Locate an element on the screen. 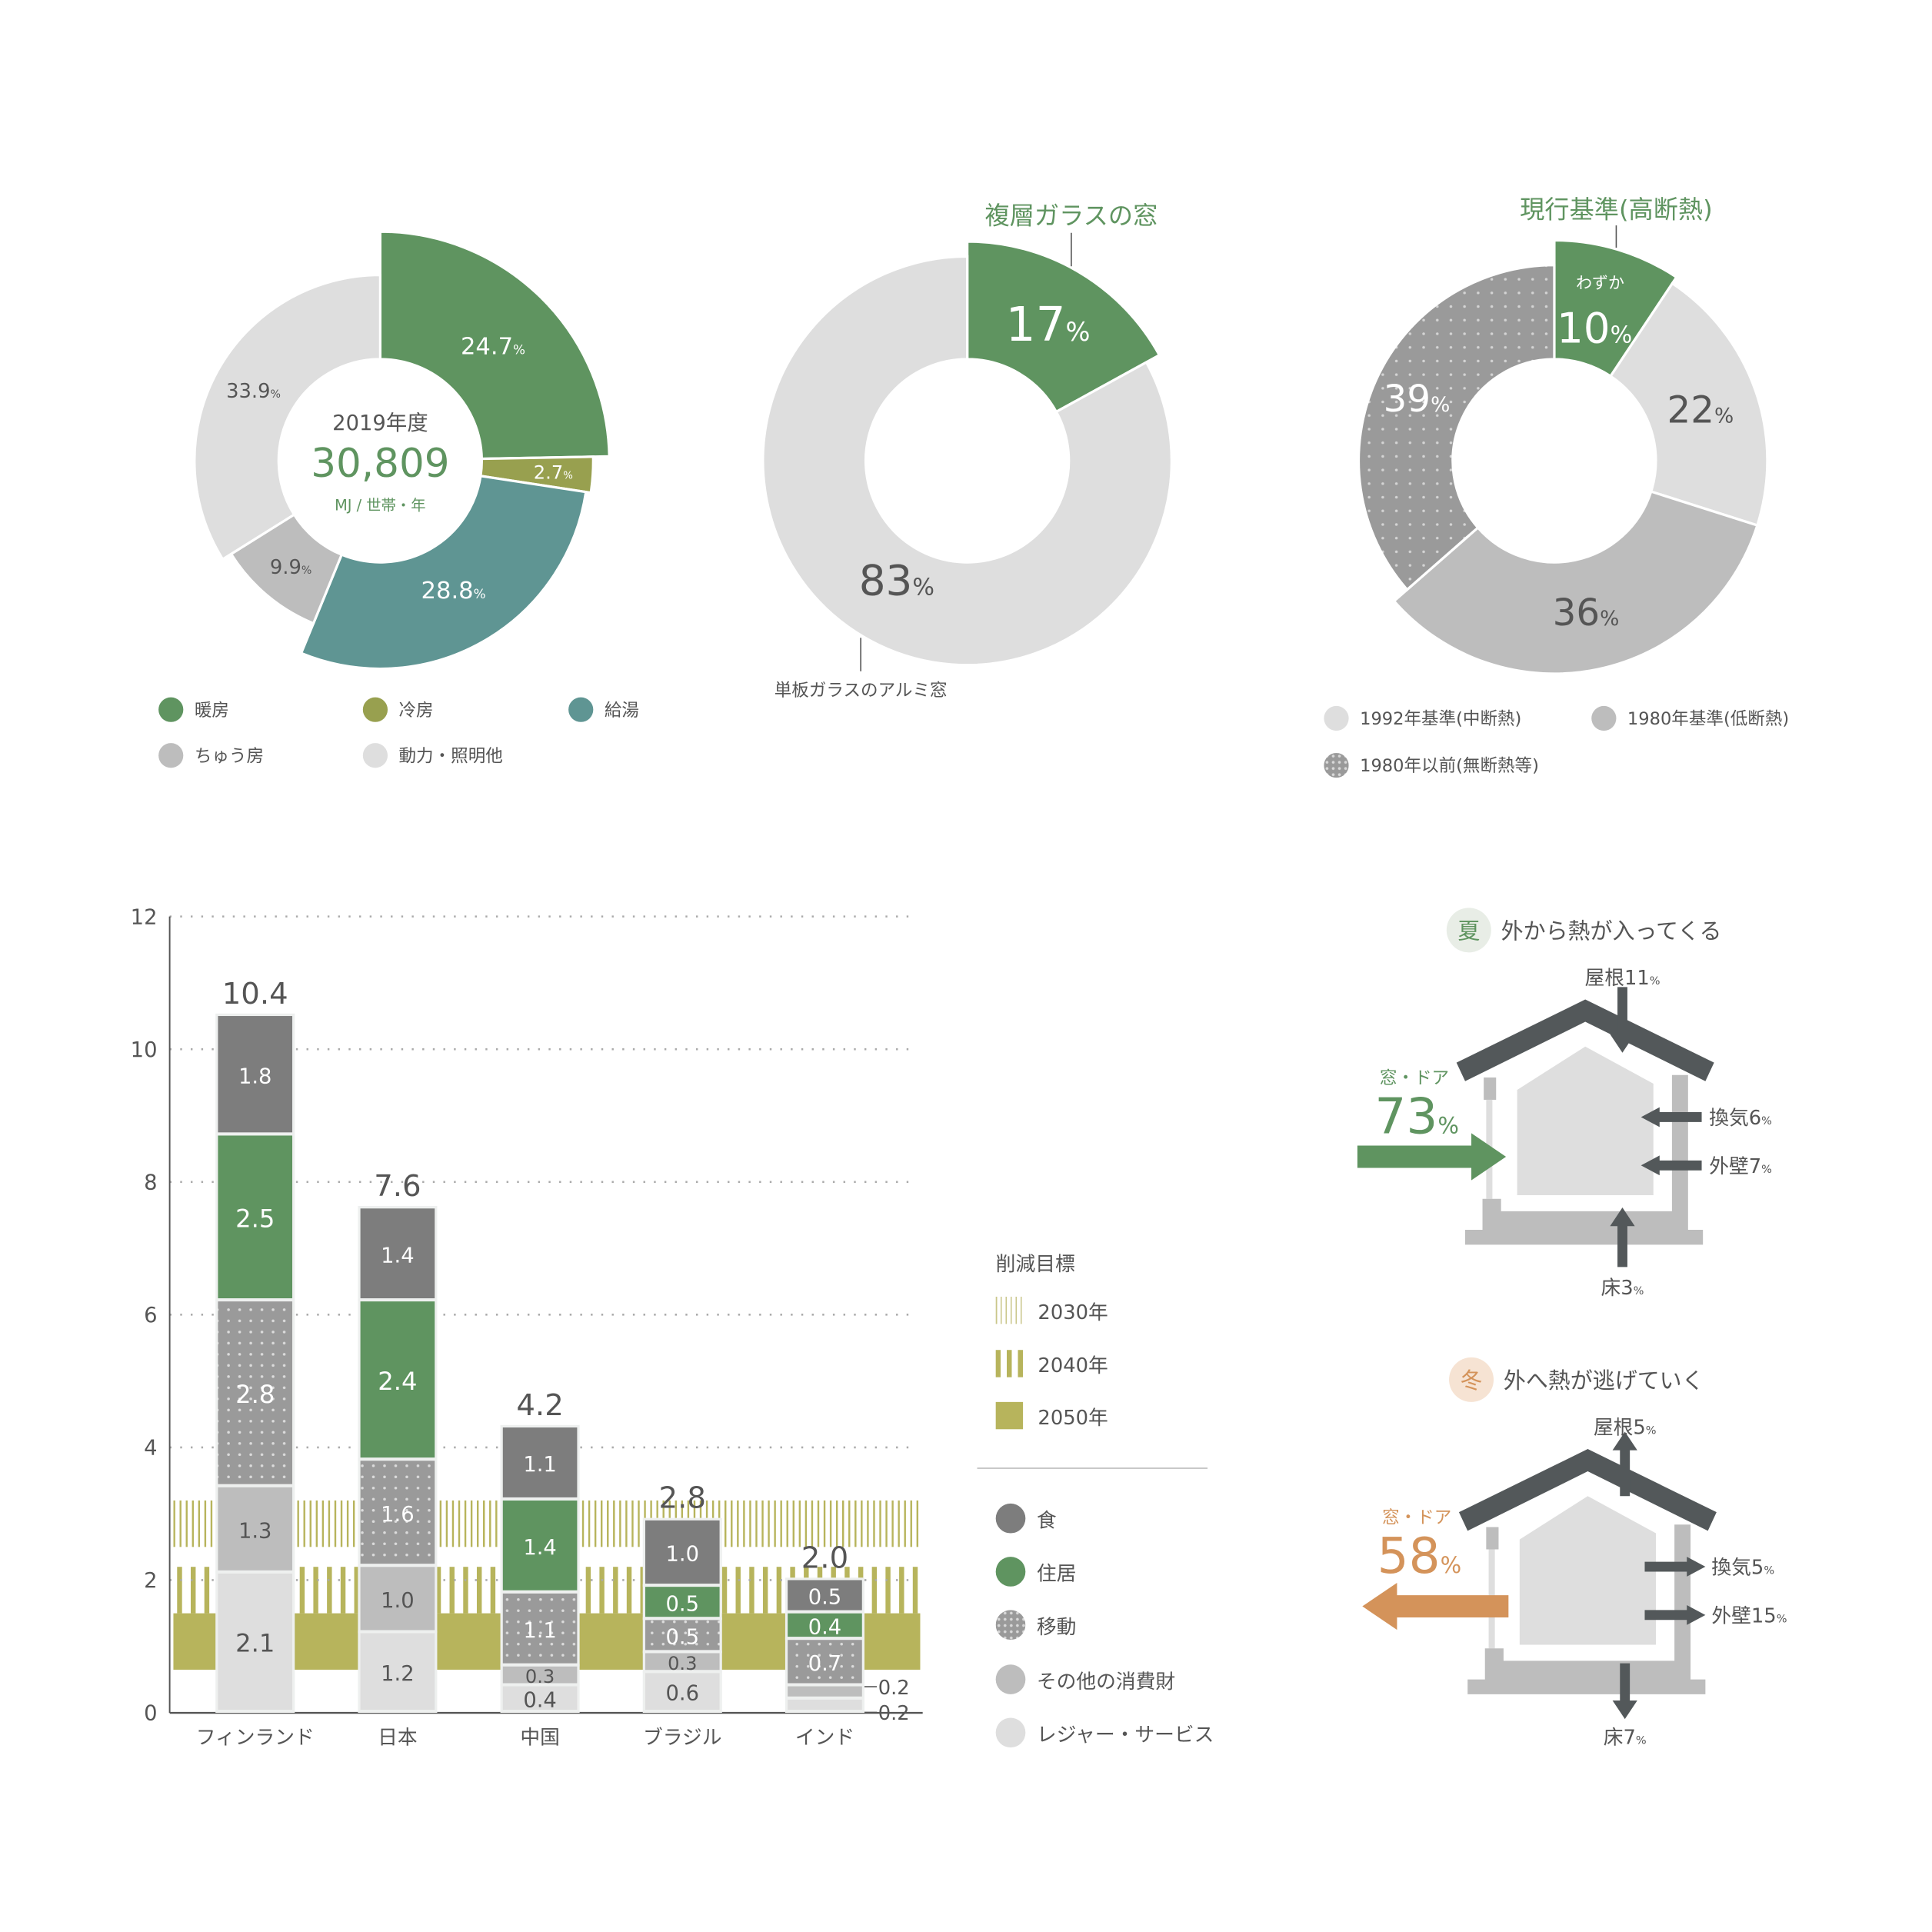  legend-target-2030: 2030年 is located at coordinates (1051, 1310).